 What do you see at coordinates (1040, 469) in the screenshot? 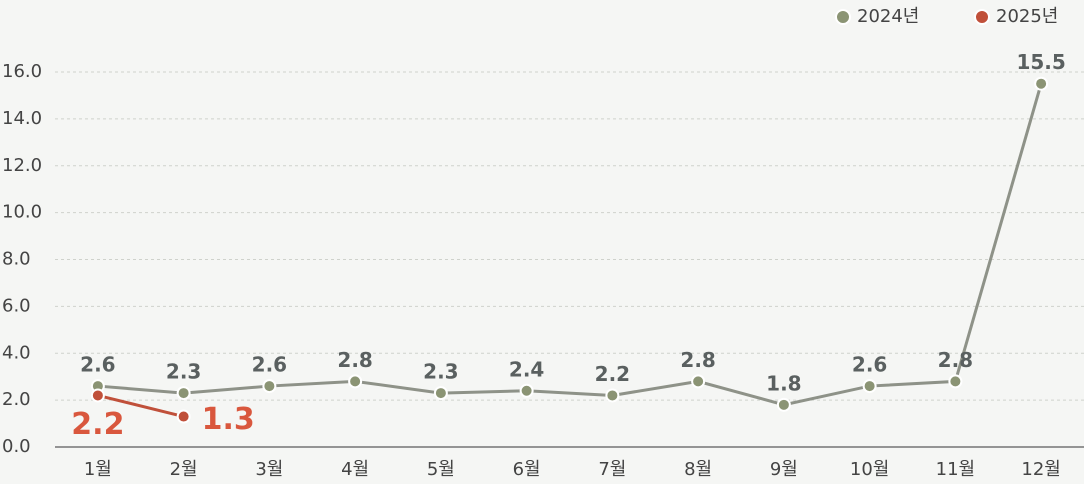
I see `x-tick-label: 12월` at bounding box center [1040, 469].